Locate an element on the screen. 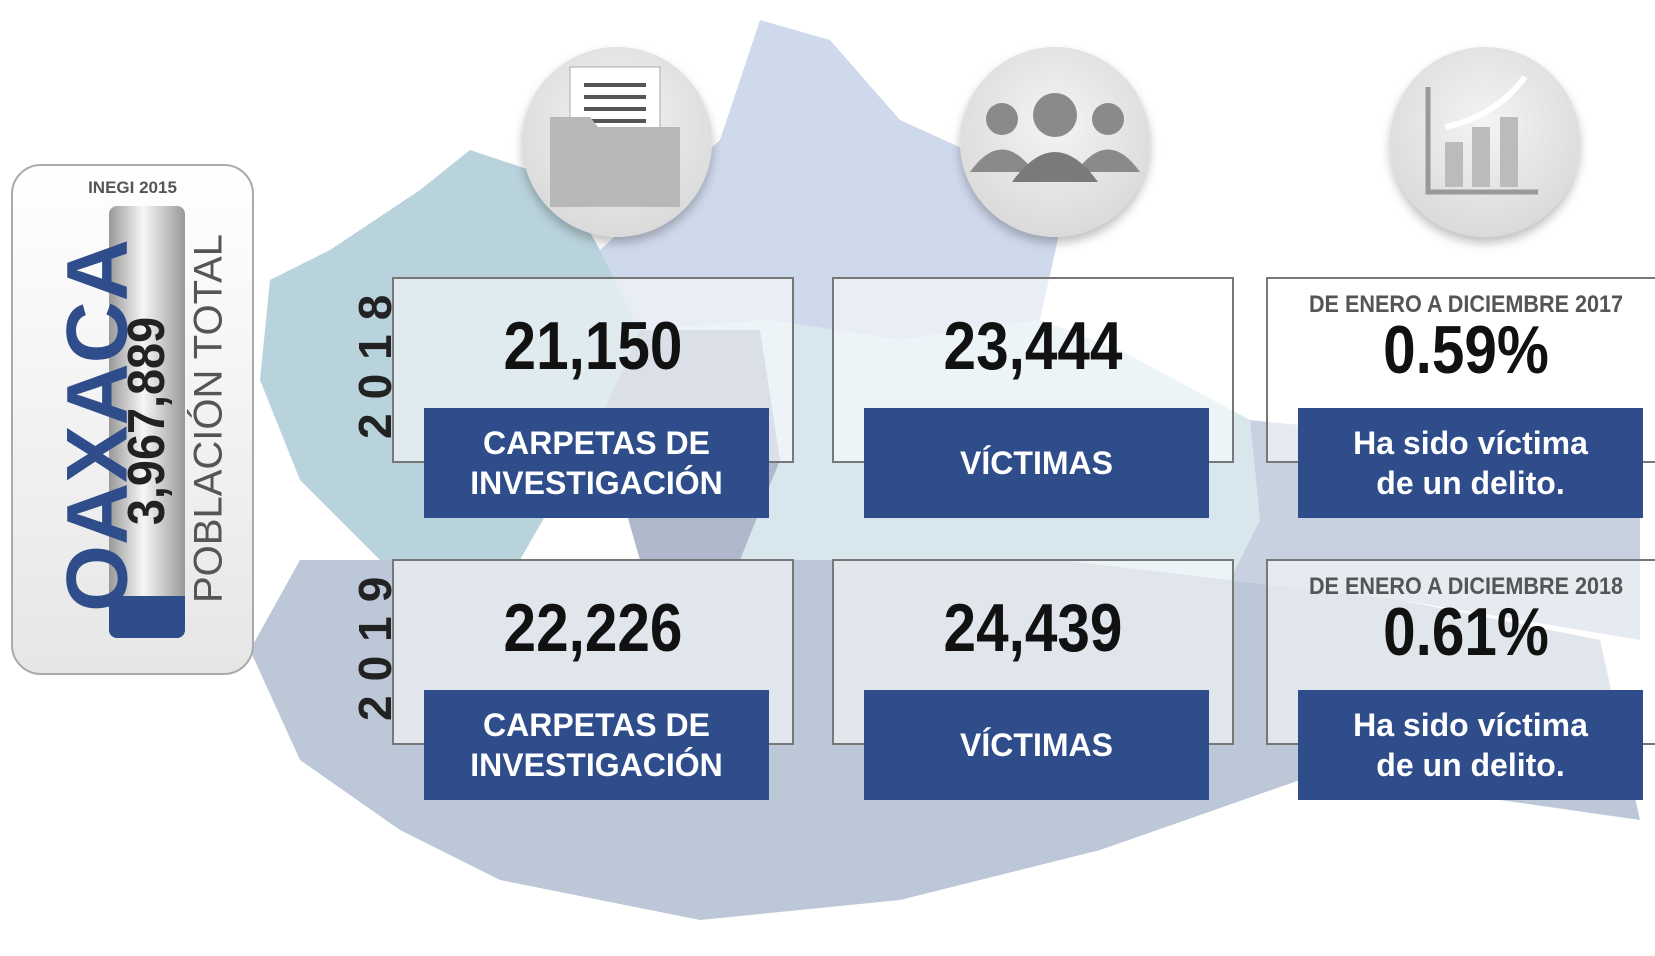 Image resolution: width=1655 pixels, height=956 pixels. folder-icon is located at coordinates (617, 142).